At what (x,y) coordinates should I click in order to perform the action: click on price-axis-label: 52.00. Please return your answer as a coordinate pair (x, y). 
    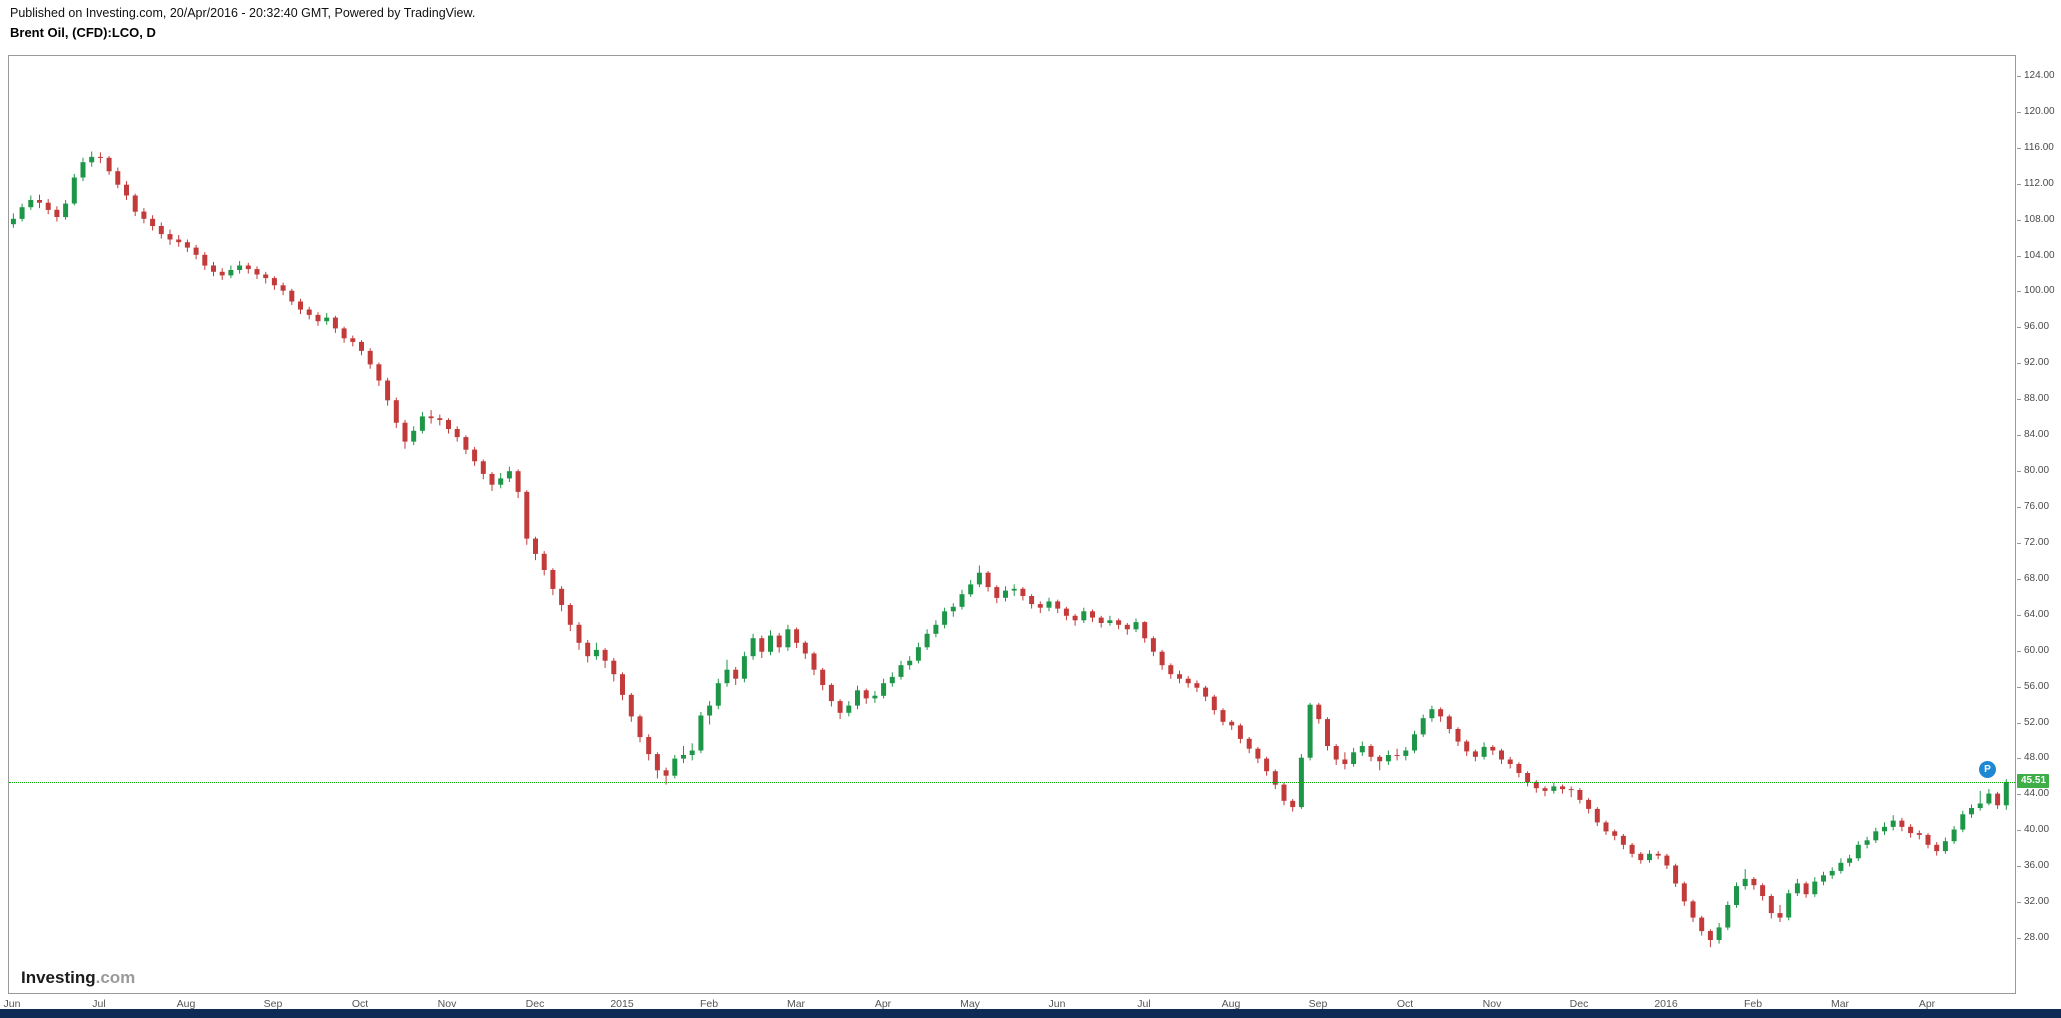
    Looking at the image, I should click on (2037, 722).